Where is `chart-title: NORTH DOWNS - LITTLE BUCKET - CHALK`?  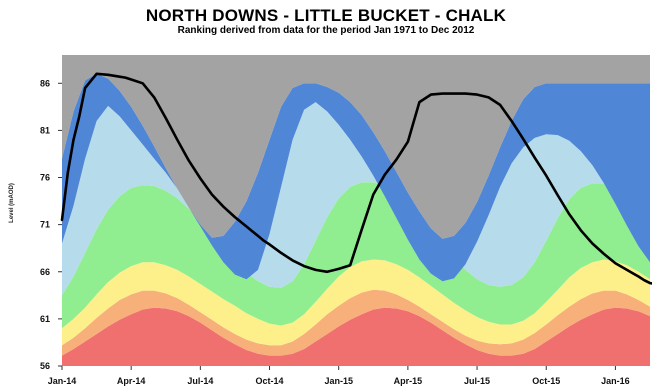 chart-title: NORTH DOWNS - LITTLE BUCKET - CHALK is located at coordinates (326, 15).